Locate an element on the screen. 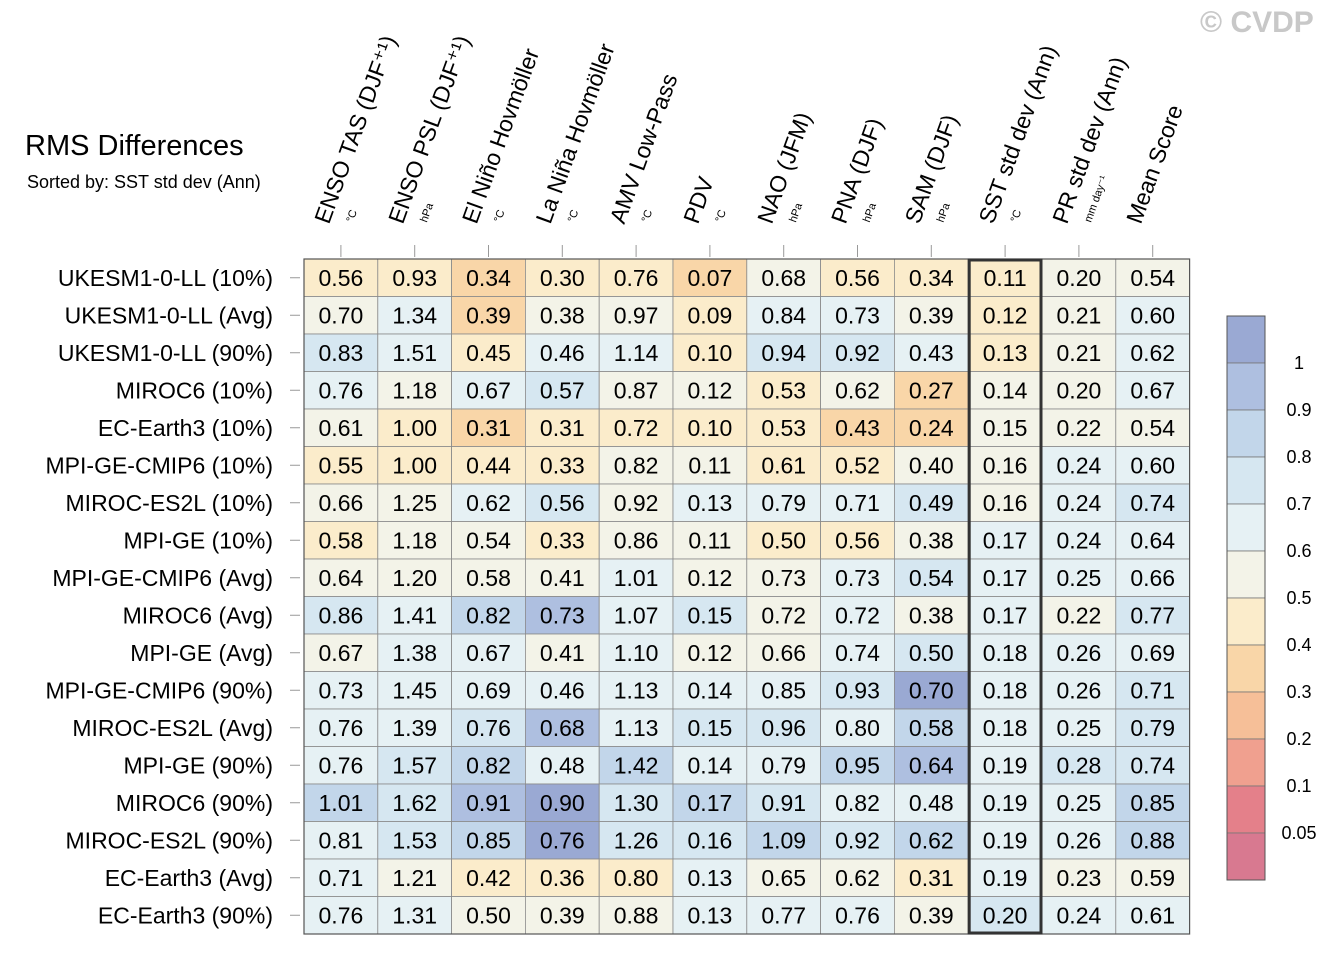 The image size is (1340, 954). cell-value: 1.42 is located at coordinates (636, 765).